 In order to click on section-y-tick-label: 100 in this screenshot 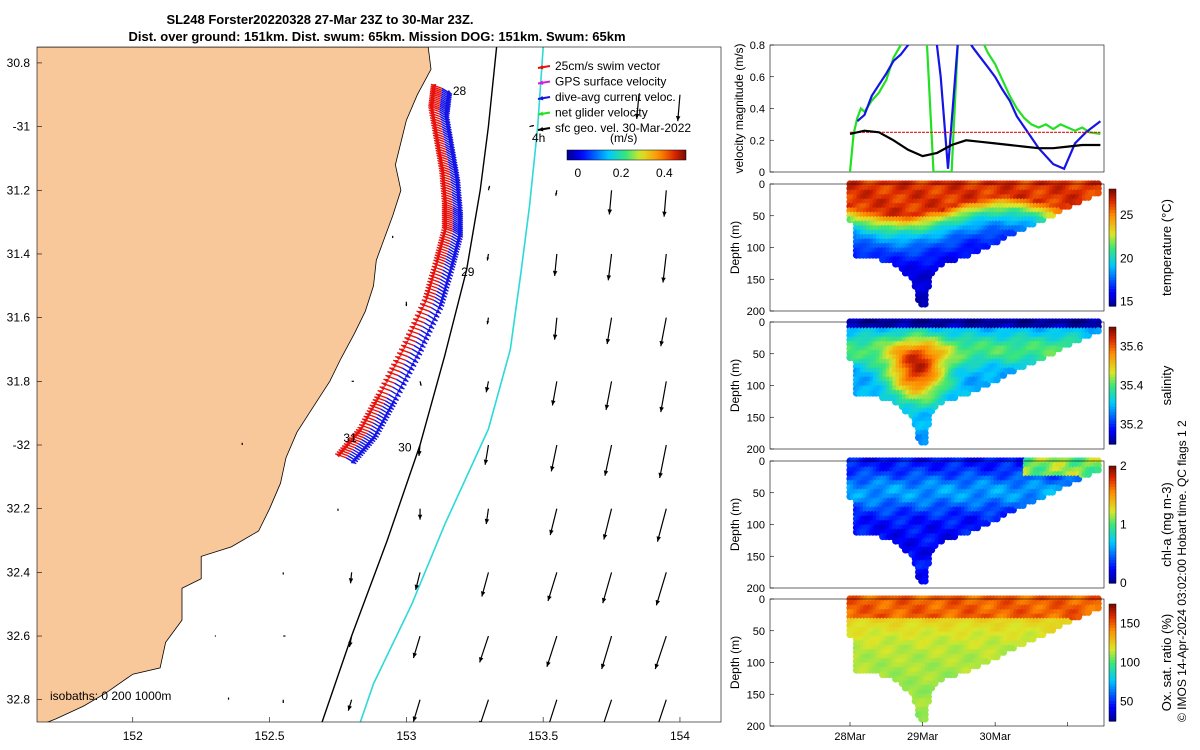, I will do `click(756, 387)`.